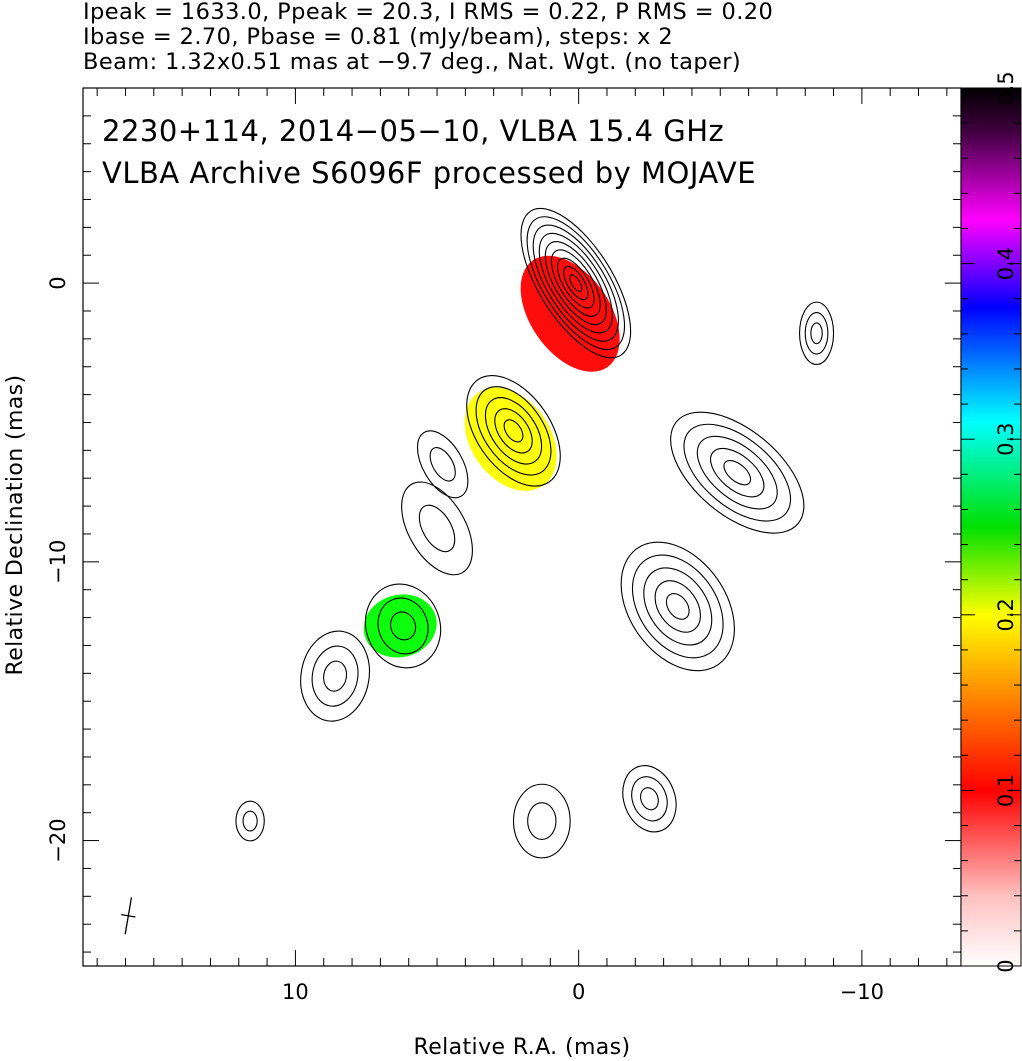  Describe the element at coordinates (522, 1047) in the screenshot. I see `x-axis-label: Relative R.A. (mas)` at that location.